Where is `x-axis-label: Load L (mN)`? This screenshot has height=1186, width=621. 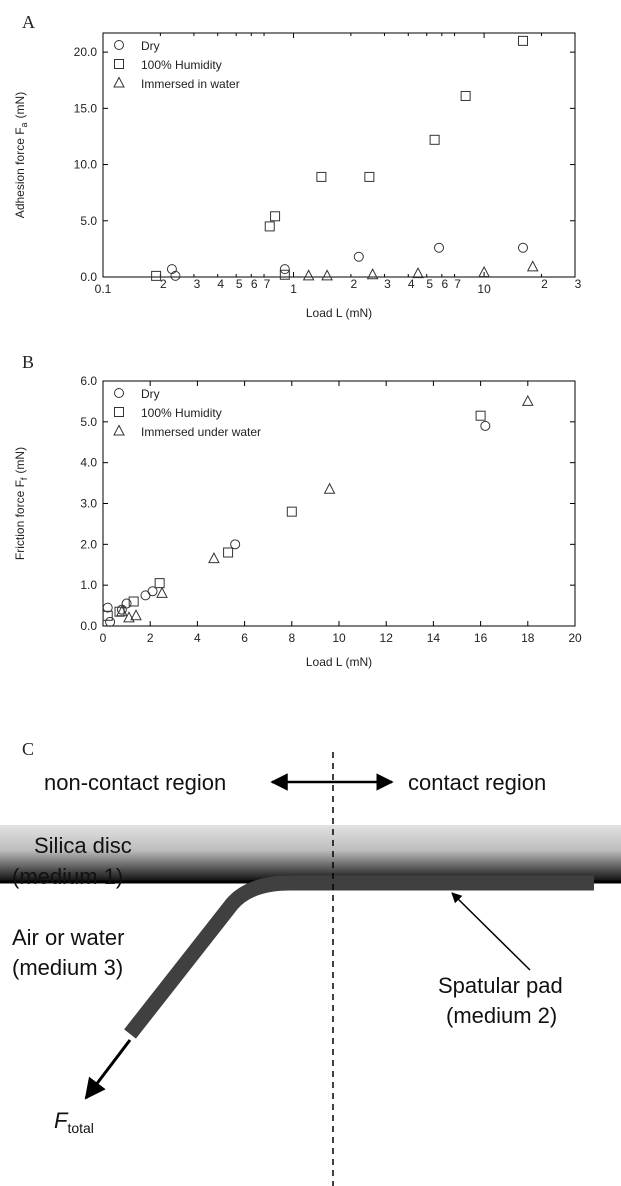
x-axis-label: Load L (mN) is located at coordinates (339, 313).